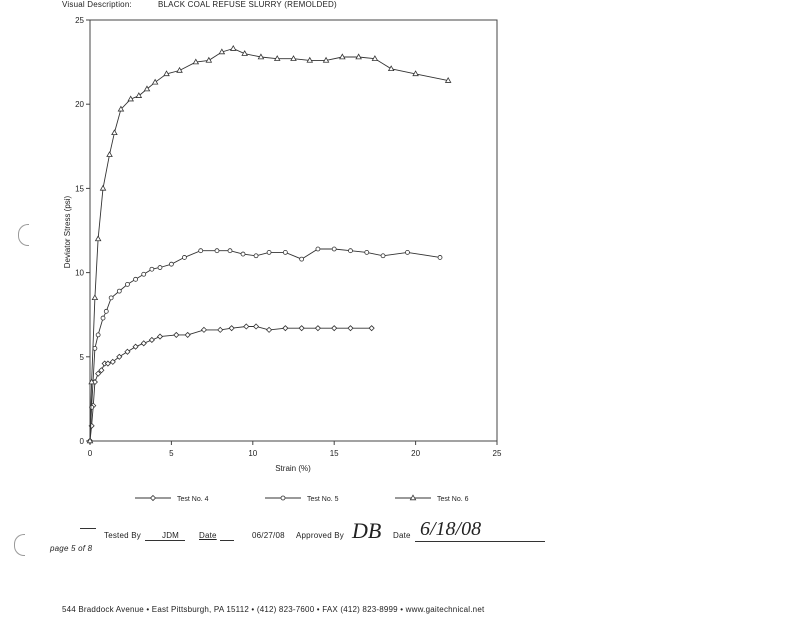 The image size is (800, 618). Describe the element at coordinates (320, 535) in the screenshot. I see `approved-by-label: Approved By` at that location.